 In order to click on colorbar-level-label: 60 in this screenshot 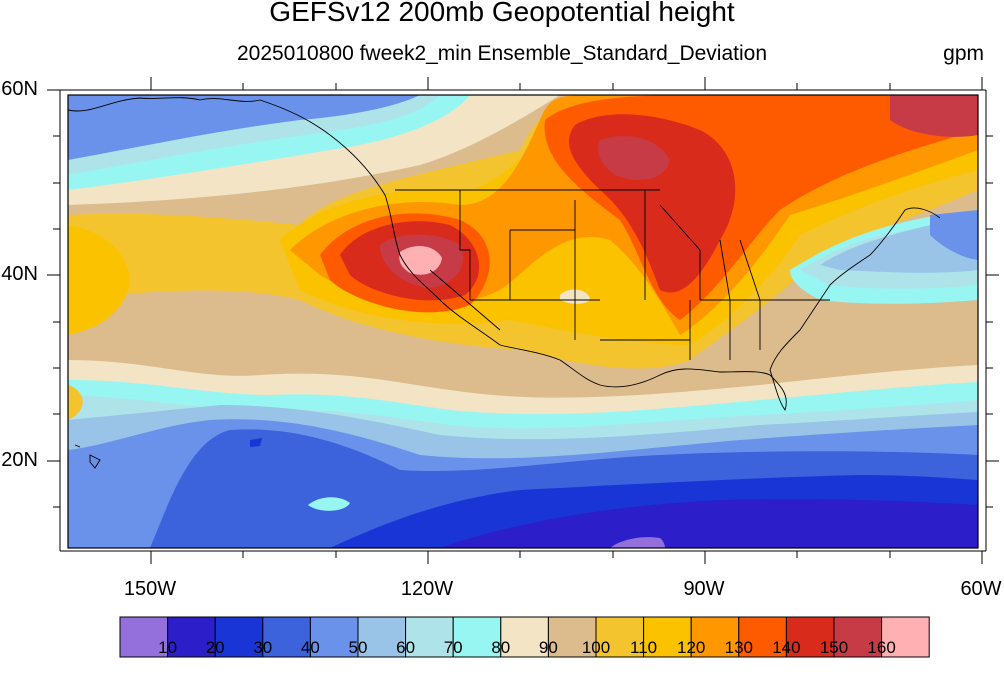, I will do `click(406, 647)`.